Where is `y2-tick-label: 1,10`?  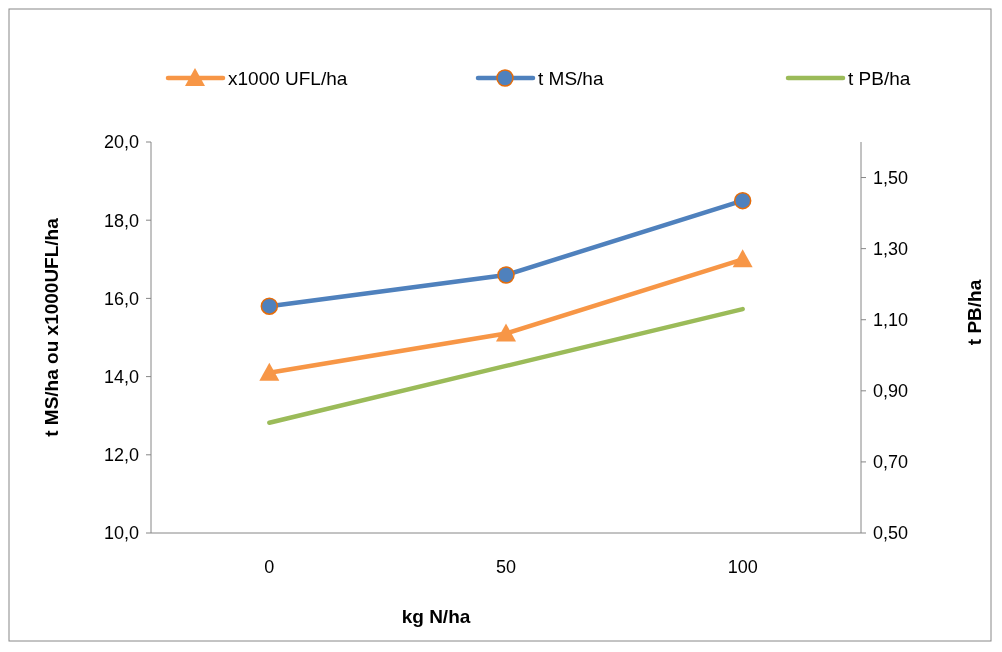 y2-tick-label: 1,10 is located at coordinates (891, 320).